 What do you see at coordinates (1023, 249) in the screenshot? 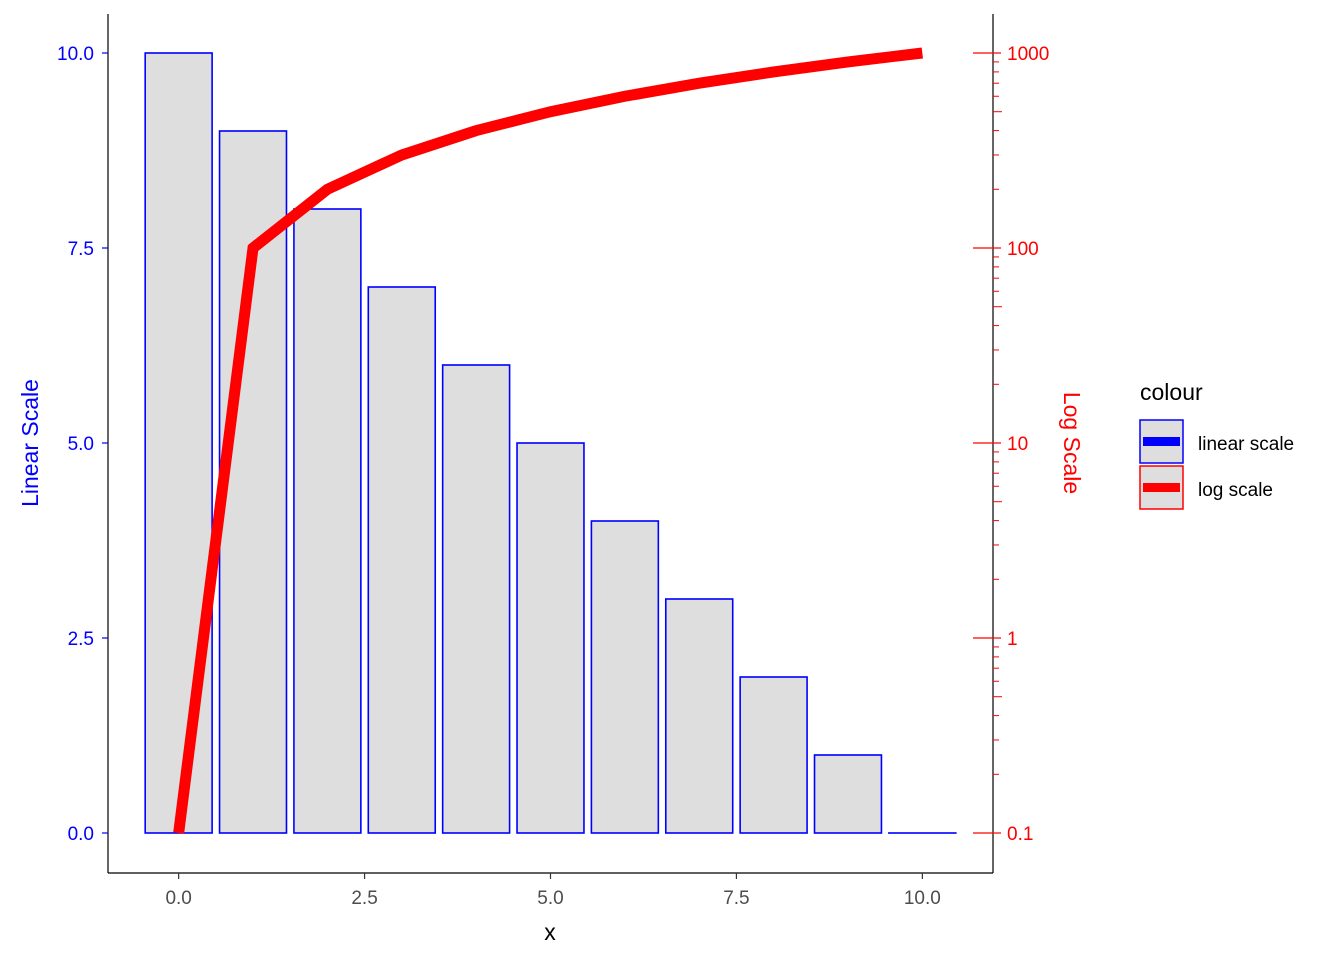
I see `y-right-tick-label: 100` at bounding box center [1023, 249].